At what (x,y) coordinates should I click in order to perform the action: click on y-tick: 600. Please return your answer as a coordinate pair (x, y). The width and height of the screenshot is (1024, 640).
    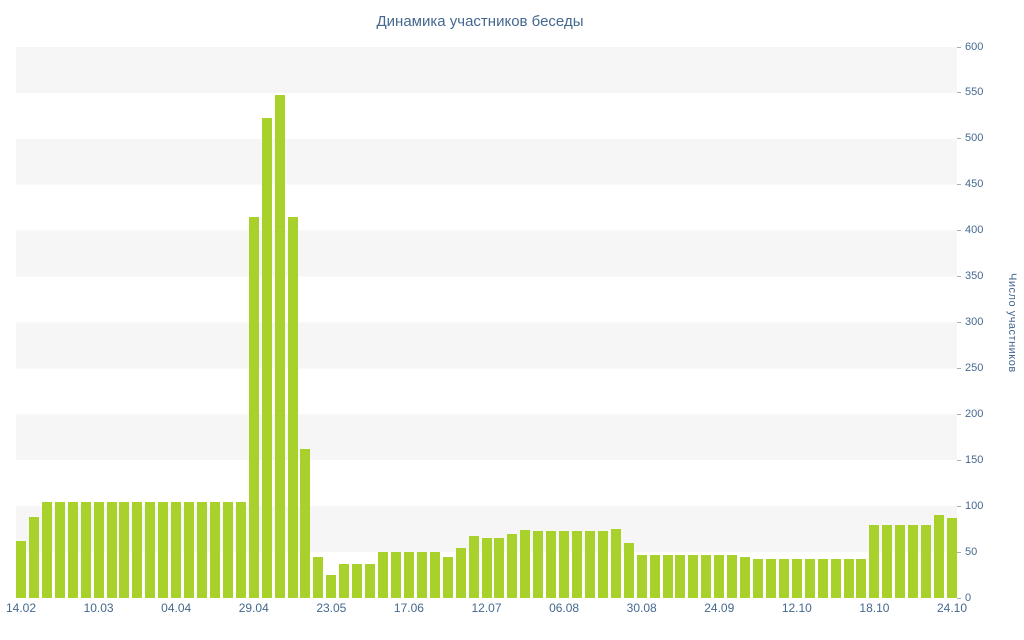
    Looking at the image, I should click on (970, 47).